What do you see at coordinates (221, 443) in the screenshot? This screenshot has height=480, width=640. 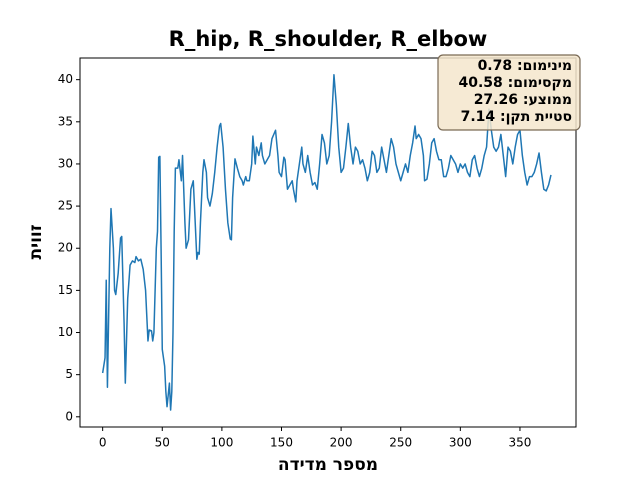 I see `x-tick-label: 100` at bounding box center [221, 443].